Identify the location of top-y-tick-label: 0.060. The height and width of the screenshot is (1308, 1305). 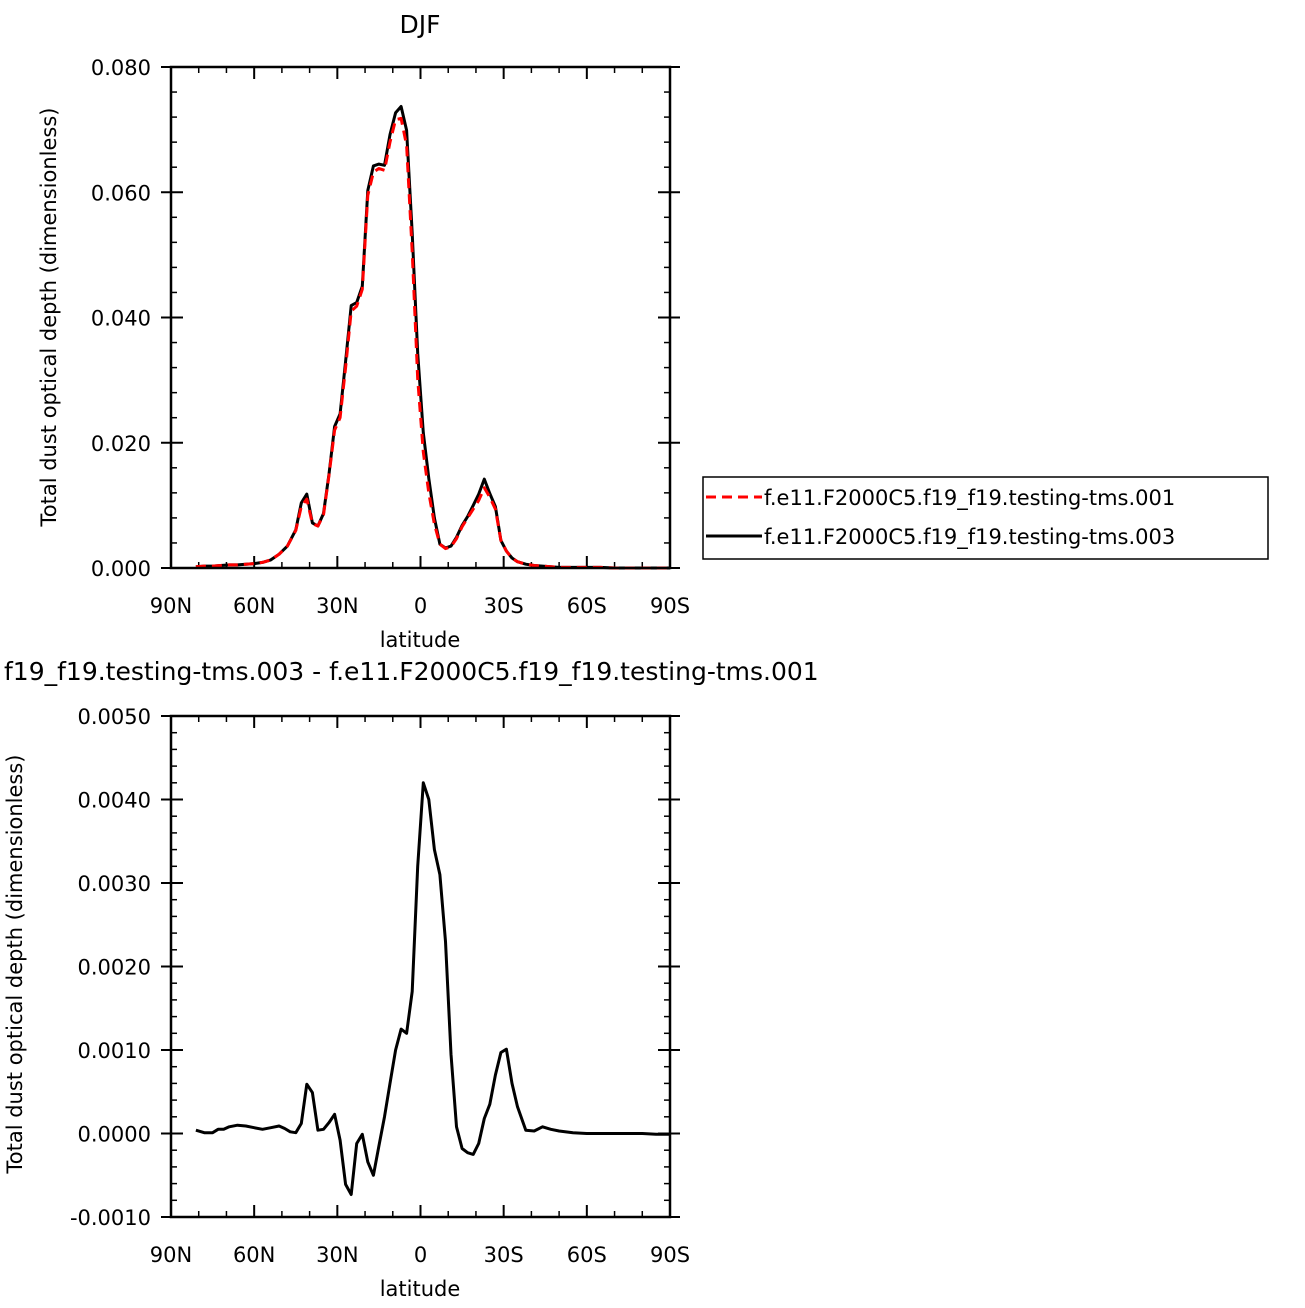
(121, 193).